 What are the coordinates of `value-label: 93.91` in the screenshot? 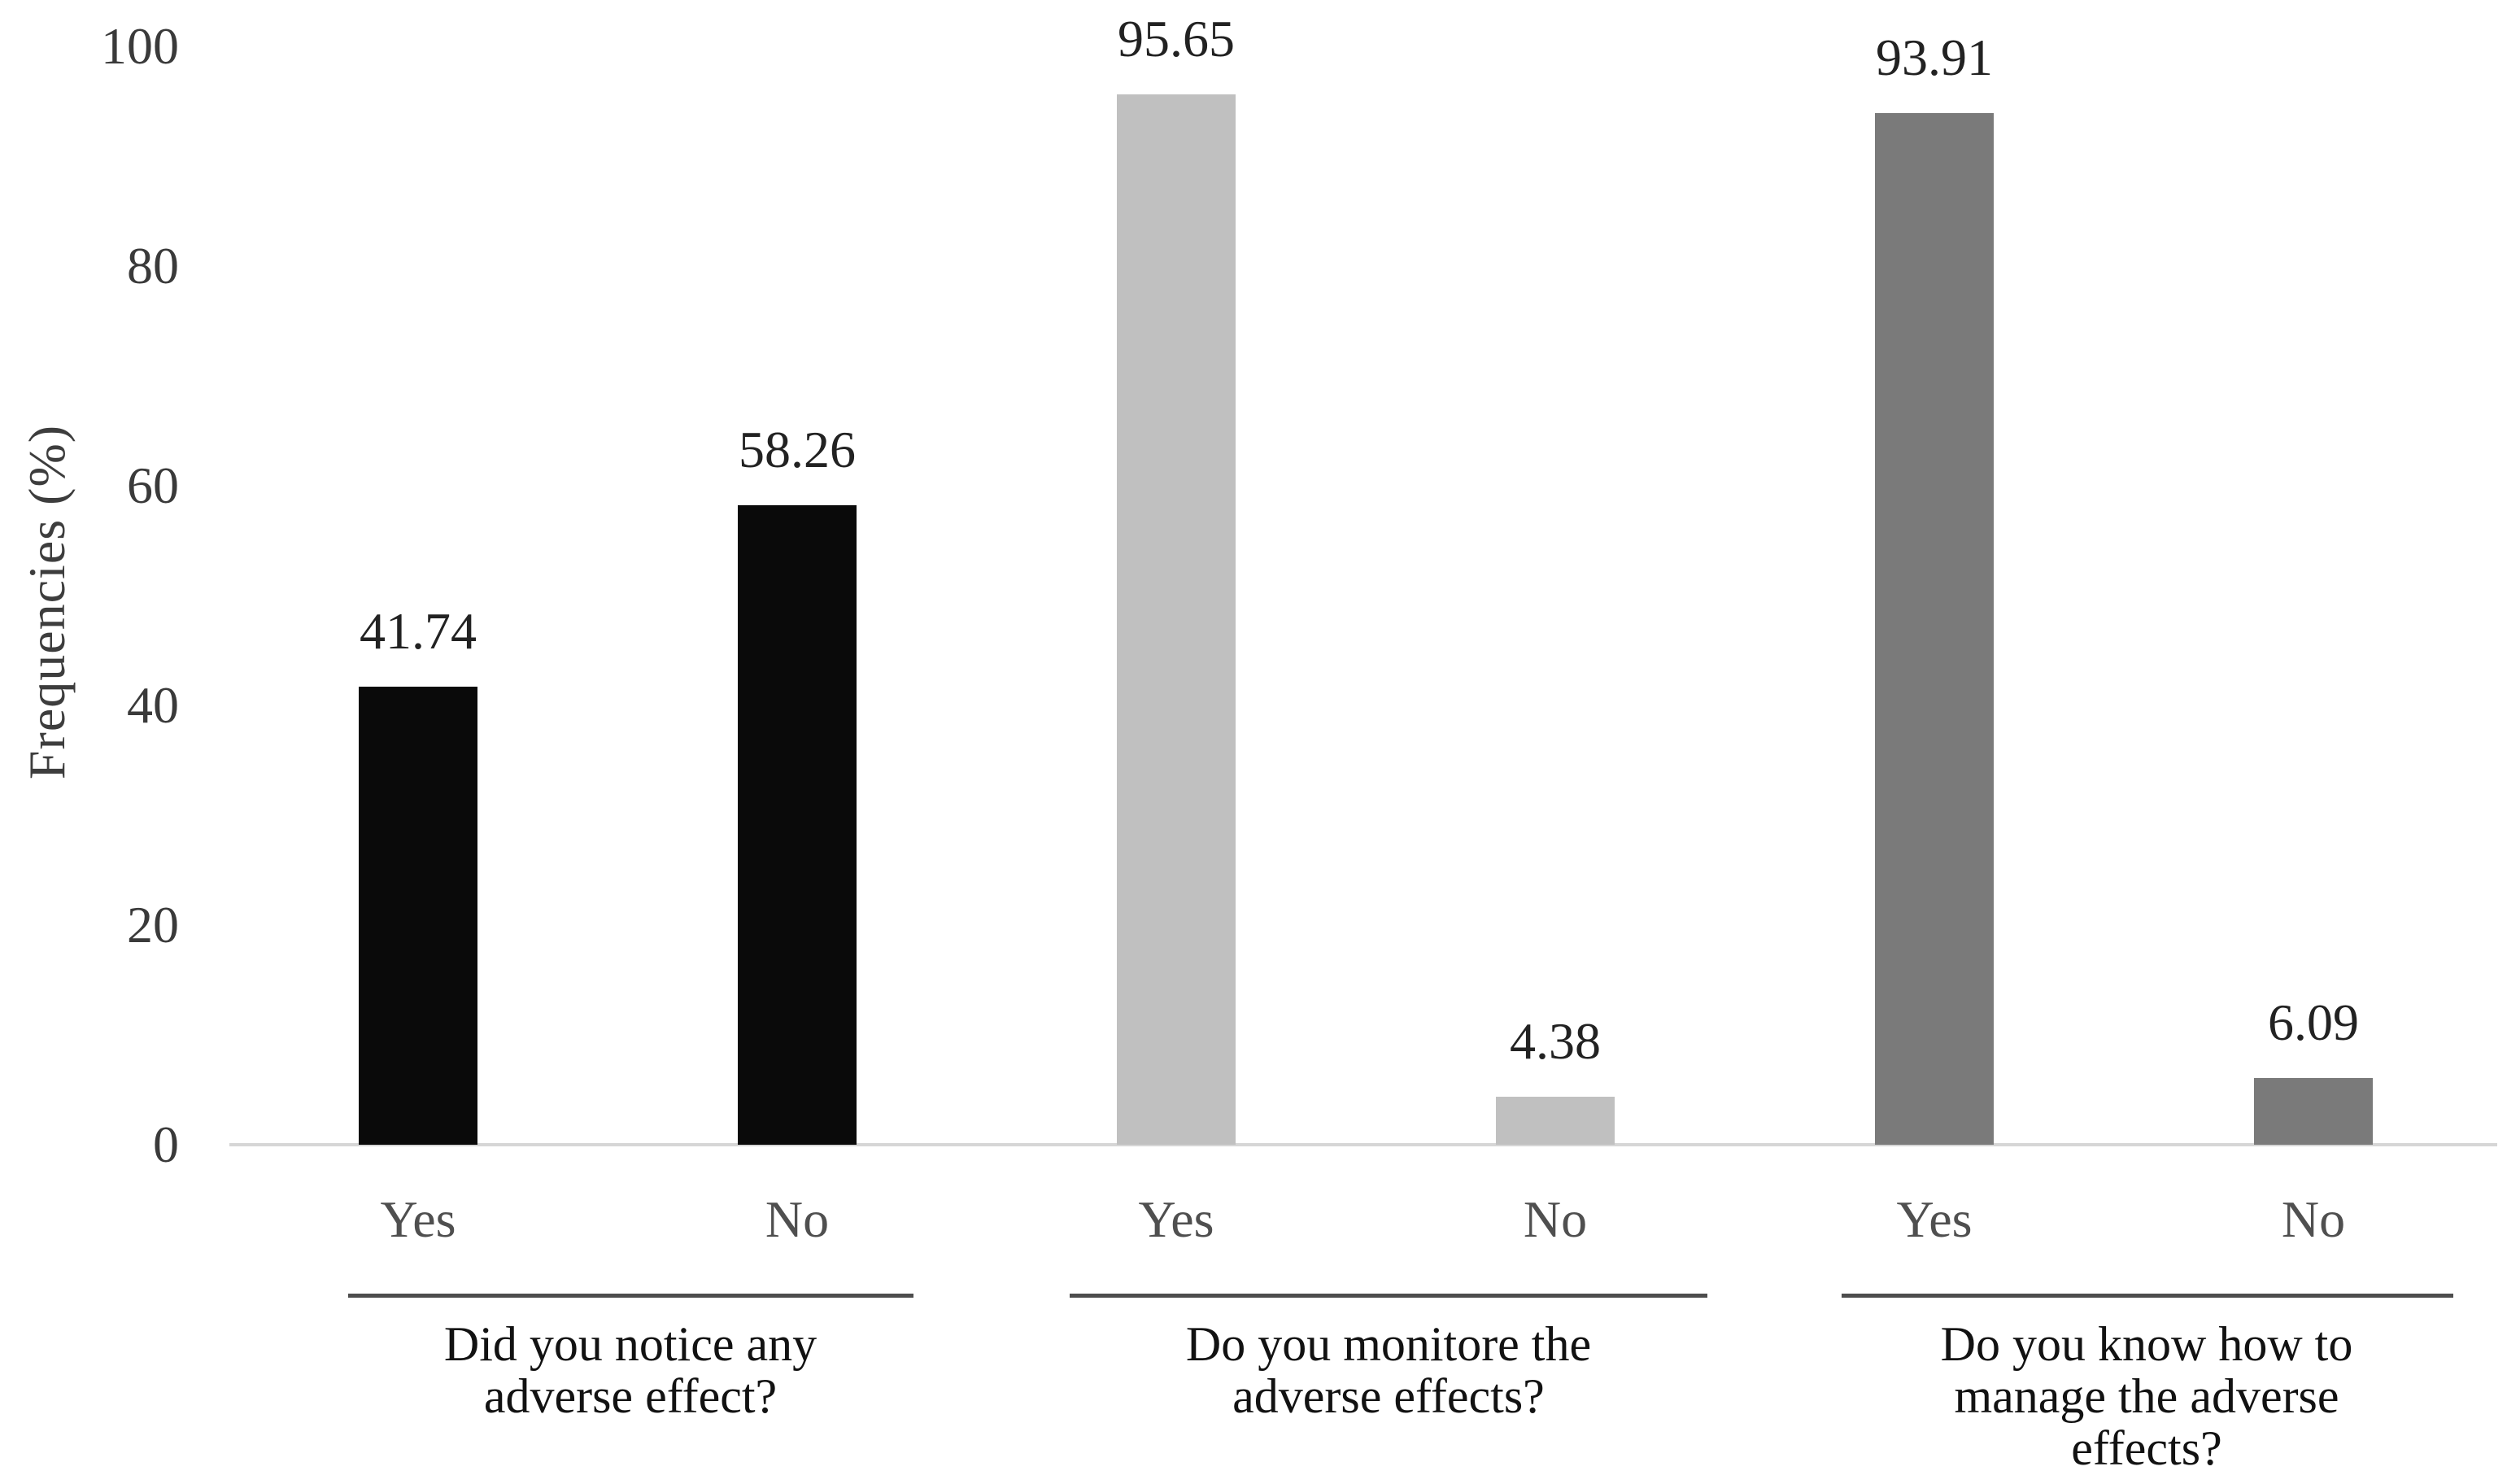 It's located at (1934, 57).